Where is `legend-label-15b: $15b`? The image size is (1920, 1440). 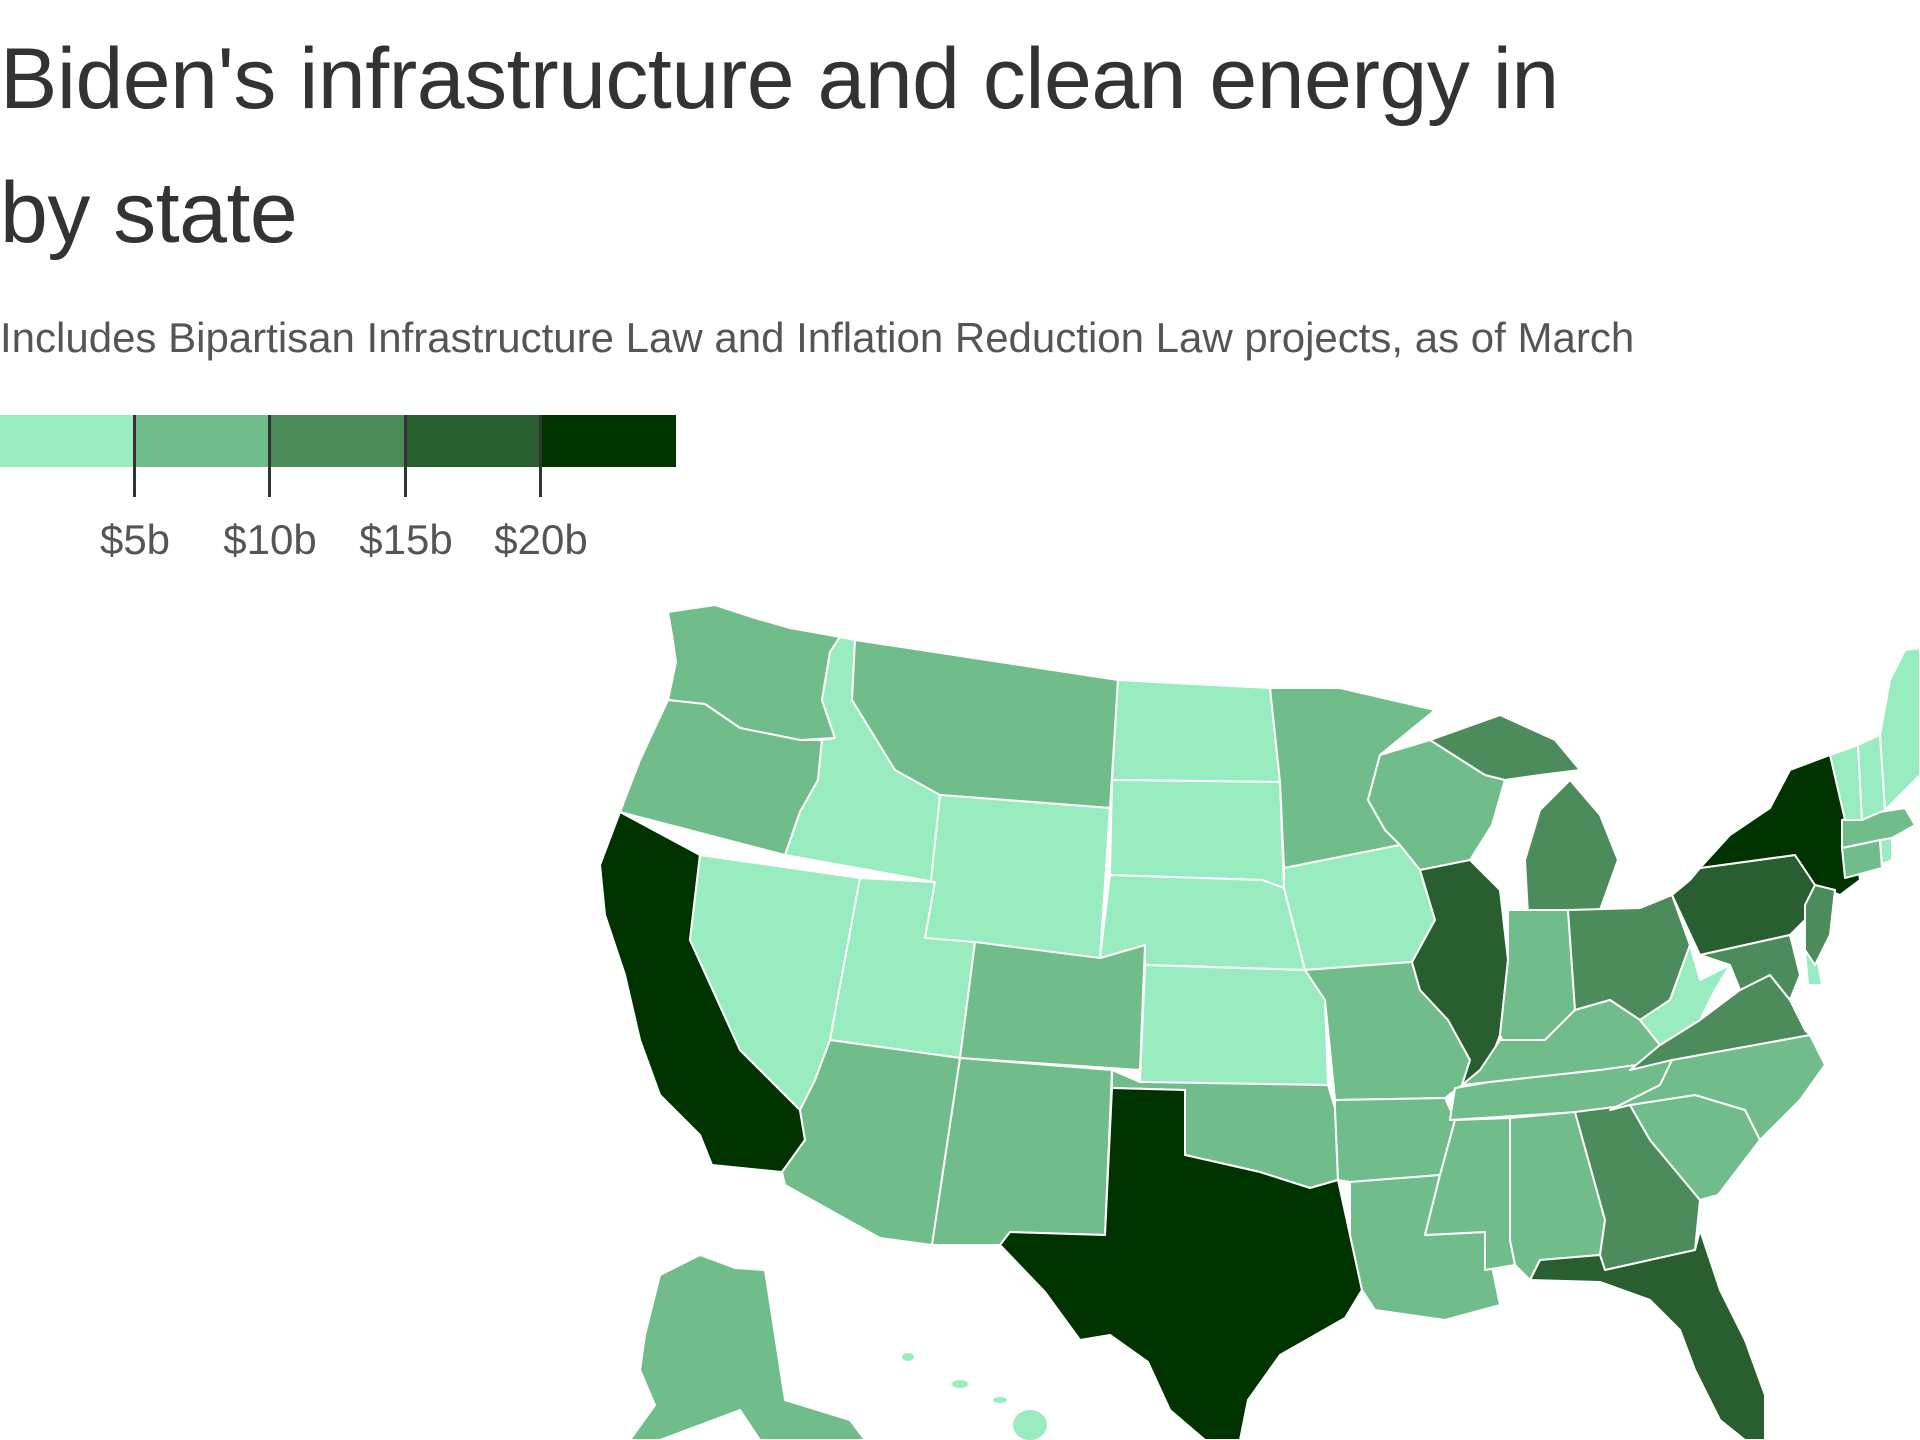
legend-label-15b: $15b is located at coordinates (406, 539).